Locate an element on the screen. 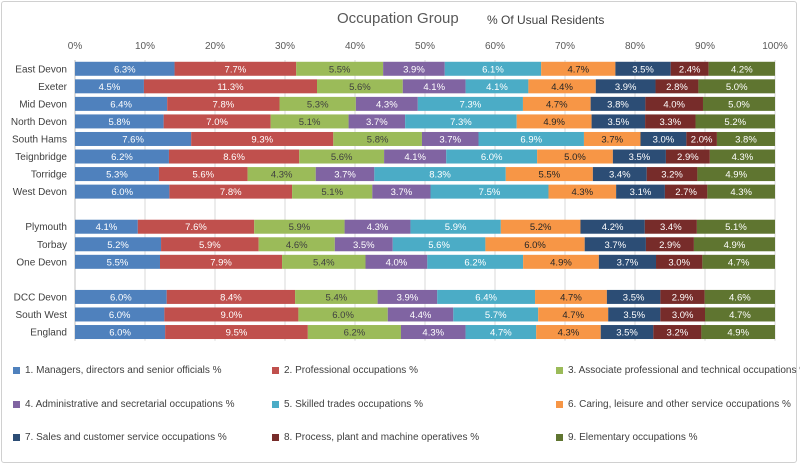 This screenshot has height=466, width=800. x-tick-label: 60% is located at coordinates (495, 46).